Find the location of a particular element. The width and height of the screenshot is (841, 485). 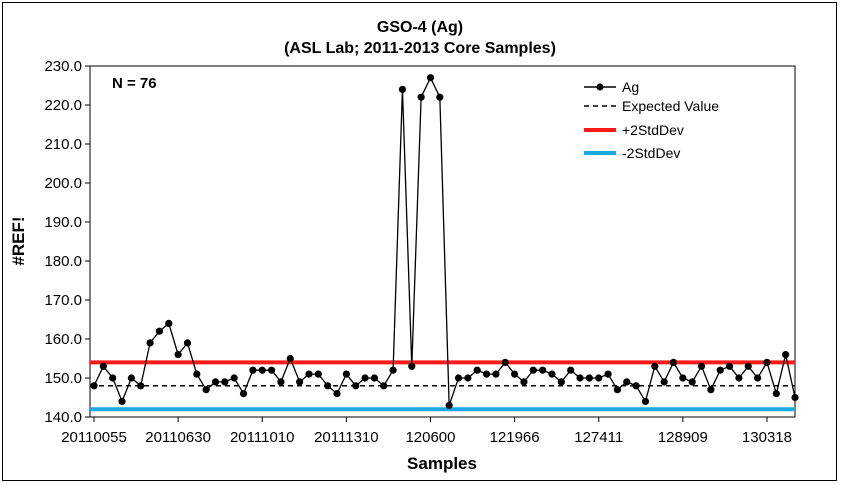

reference-lines is located at coordinates (442, 386).